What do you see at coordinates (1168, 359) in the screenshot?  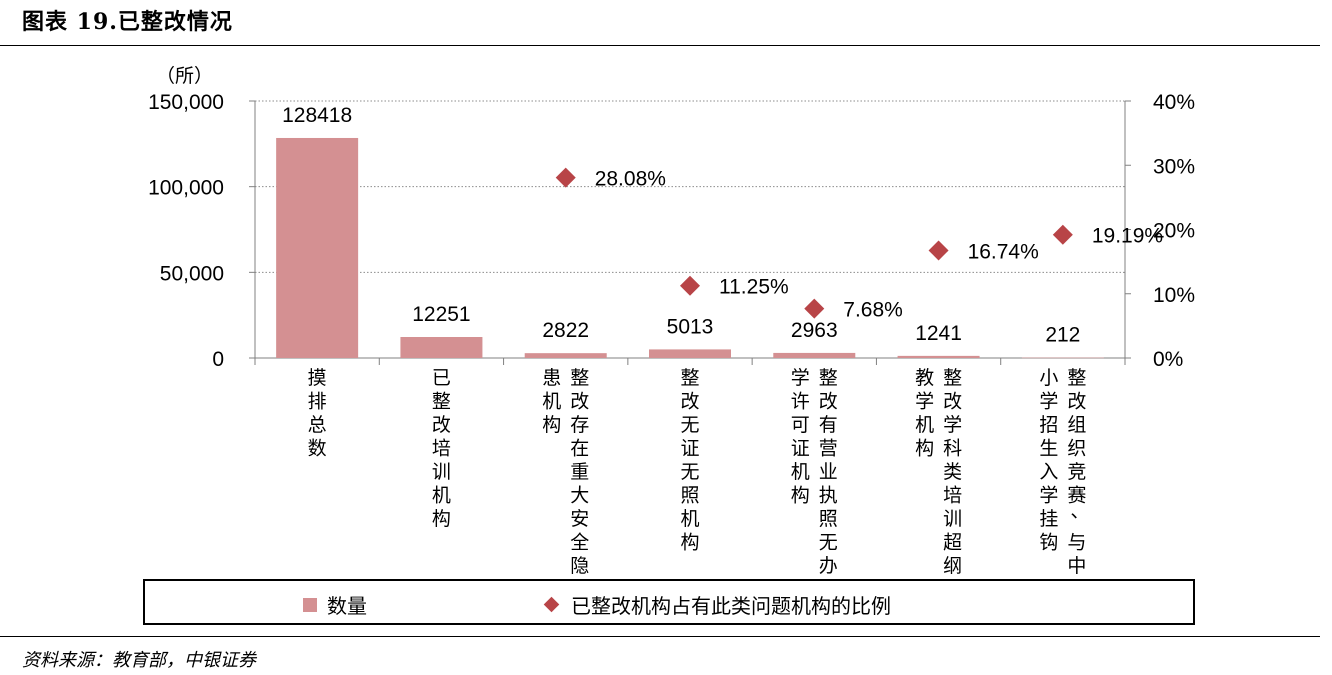 I see `y2-tick-label: 0%` at bounding box center [1168, 359].